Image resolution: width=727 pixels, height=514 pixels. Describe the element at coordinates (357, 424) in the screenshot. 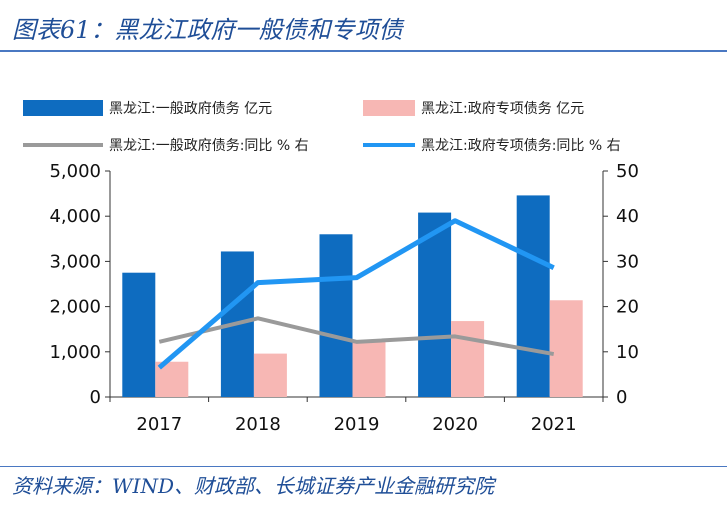

I see `x-tick-label: 2019` at that location.